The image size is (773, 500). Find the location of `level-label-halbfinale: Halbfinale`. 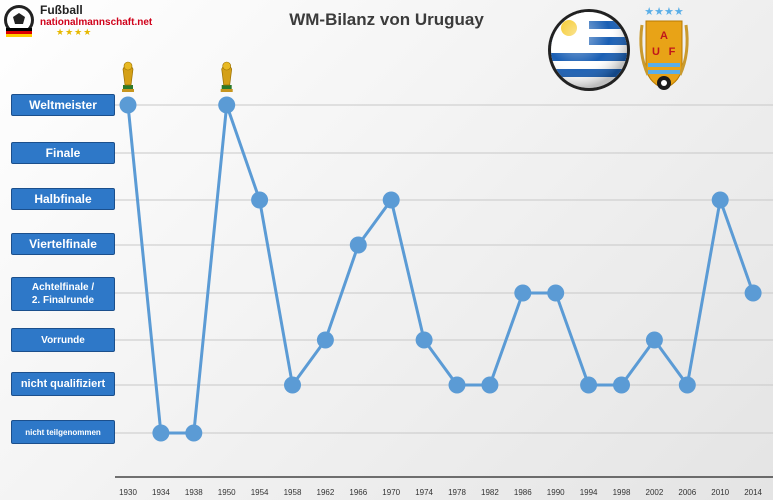

level-label-halbfinale: Halbfinale is located at coordinates (63, 199).